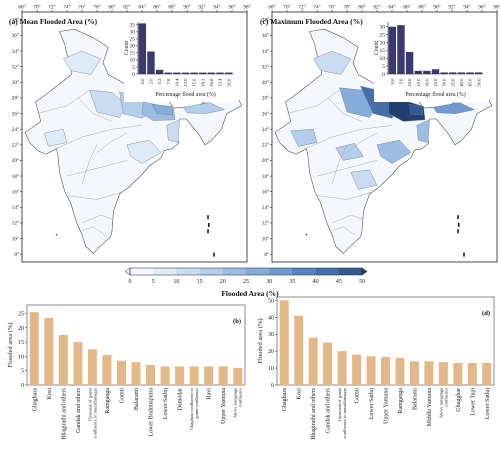  What do you see at coordinates (137, 399) in the screenshot?
I see `x-tick-label: Balarami` at bounding box center [137, 399].